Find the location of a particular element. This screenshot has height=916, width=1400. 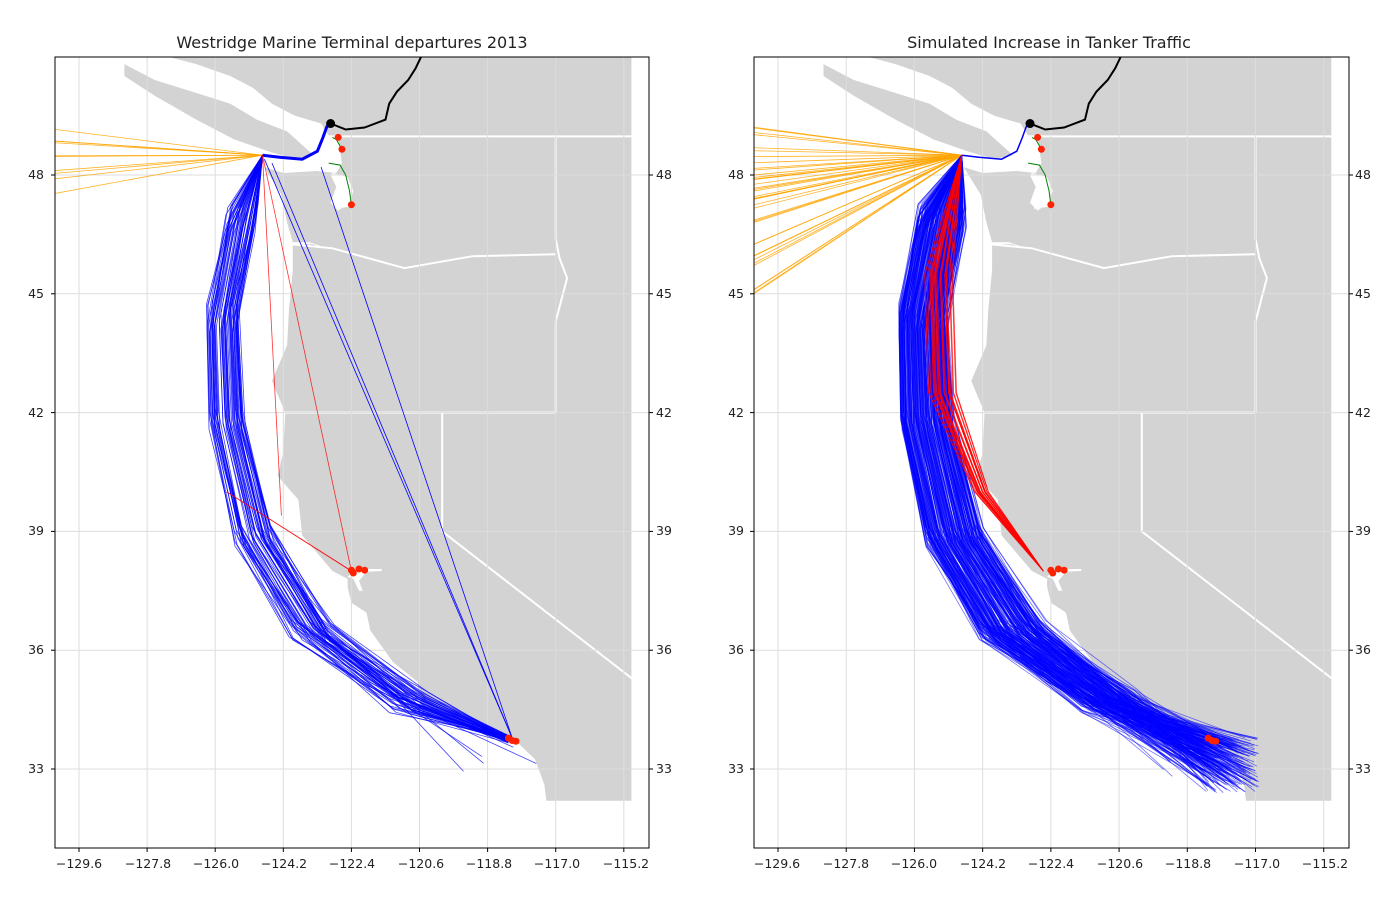

x-tick-label: −118.8 is located at coordinates (1188, 863).